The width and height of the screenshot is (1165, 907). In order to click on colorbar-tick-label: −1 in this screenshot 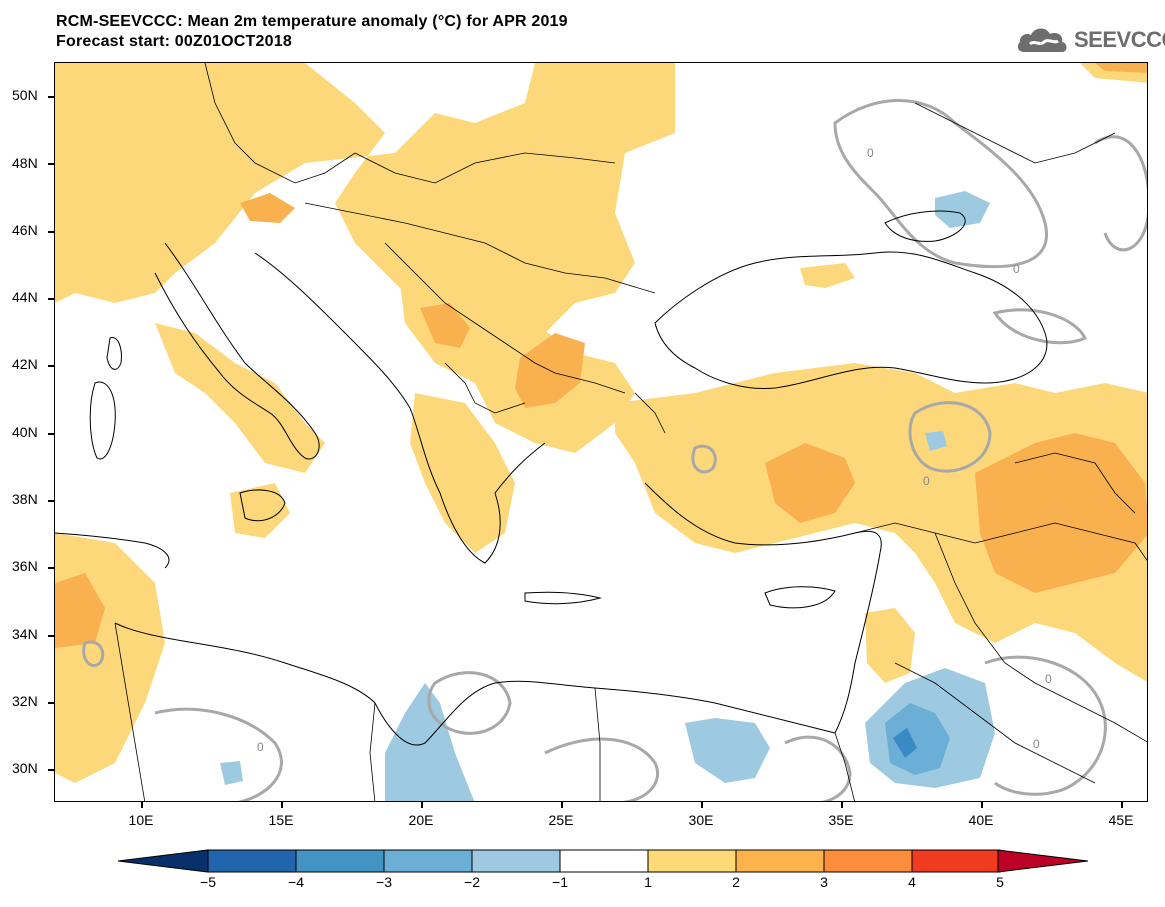, I will do `click(560, 882)`.